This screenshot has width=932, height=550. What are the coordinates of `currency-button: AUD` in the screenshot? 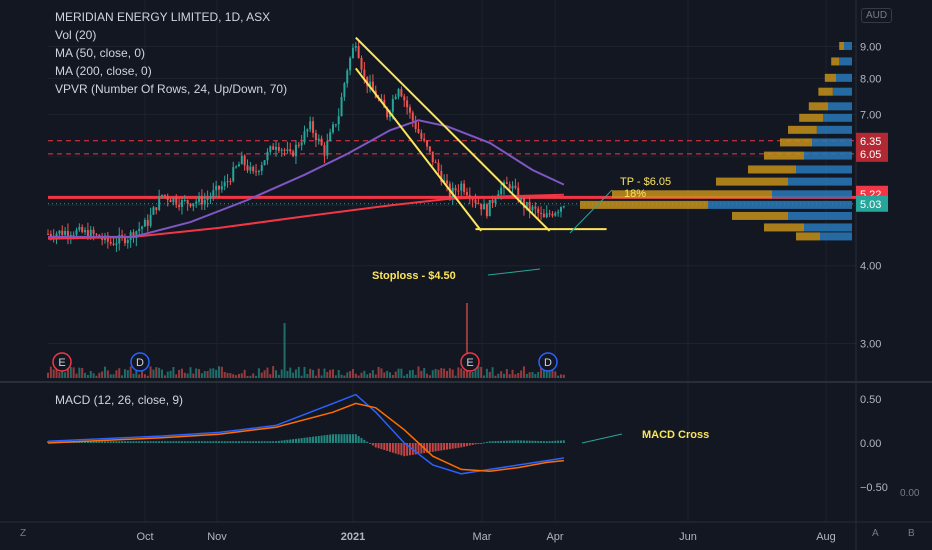 It's located at (877, 15).